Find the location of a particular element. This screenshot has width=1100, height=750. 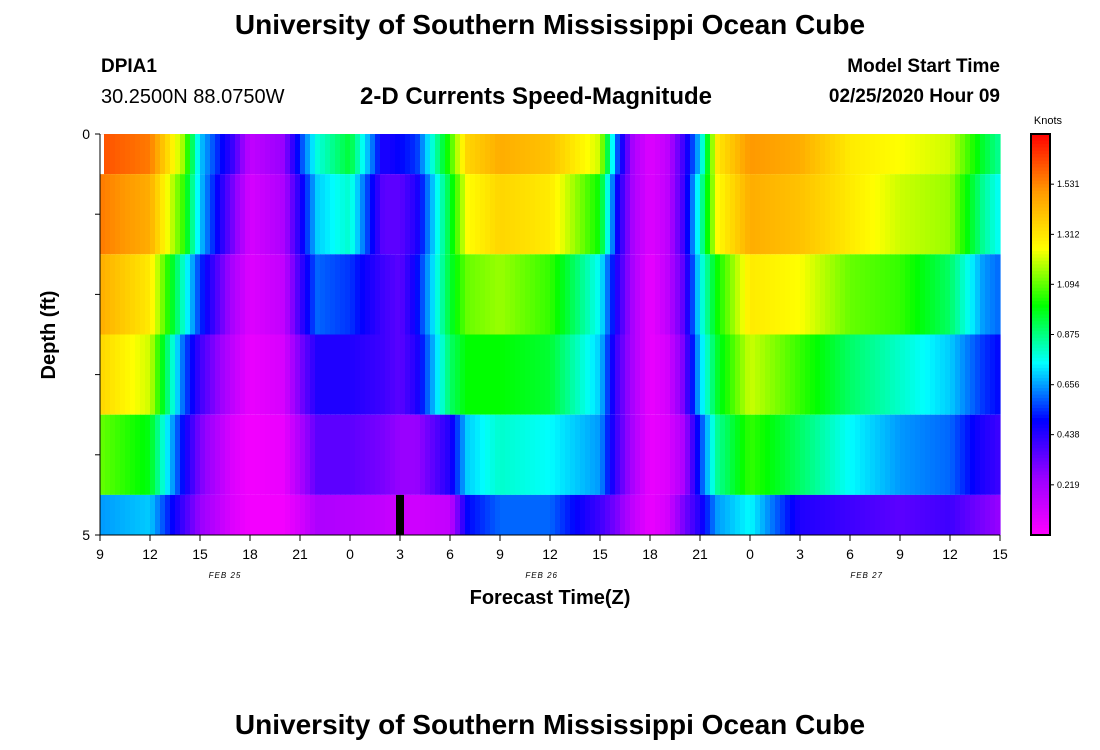

station-id: DPIA1 is located at coordinates (129, 66).